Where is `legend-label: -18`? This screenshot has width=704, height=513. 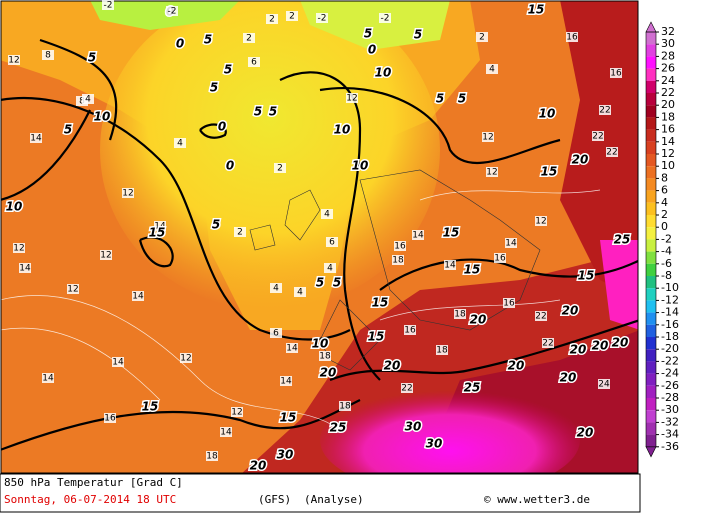
legend-label: -18 is located at coordinates (670, 336).